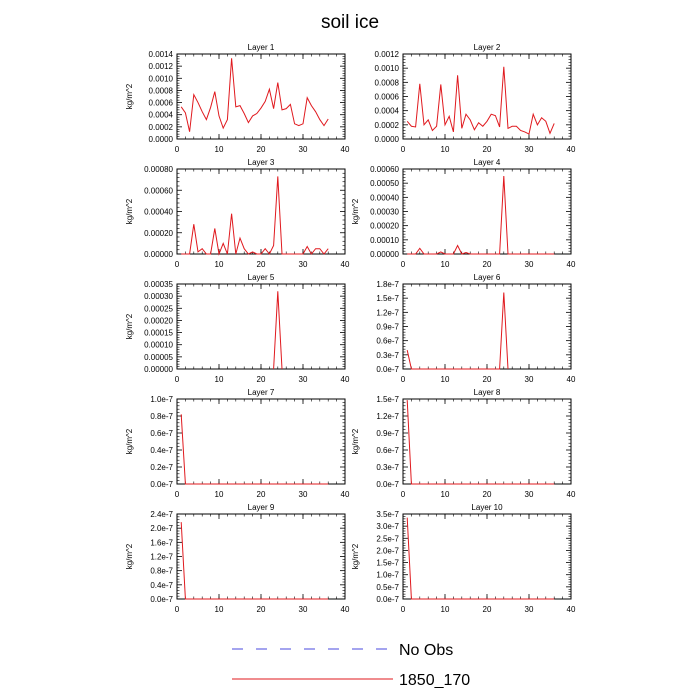  What do you see at coordinates (158, 284) in the screenshot?
I see `y-tick-label: 0.00035` at bounding box center [158, 284].